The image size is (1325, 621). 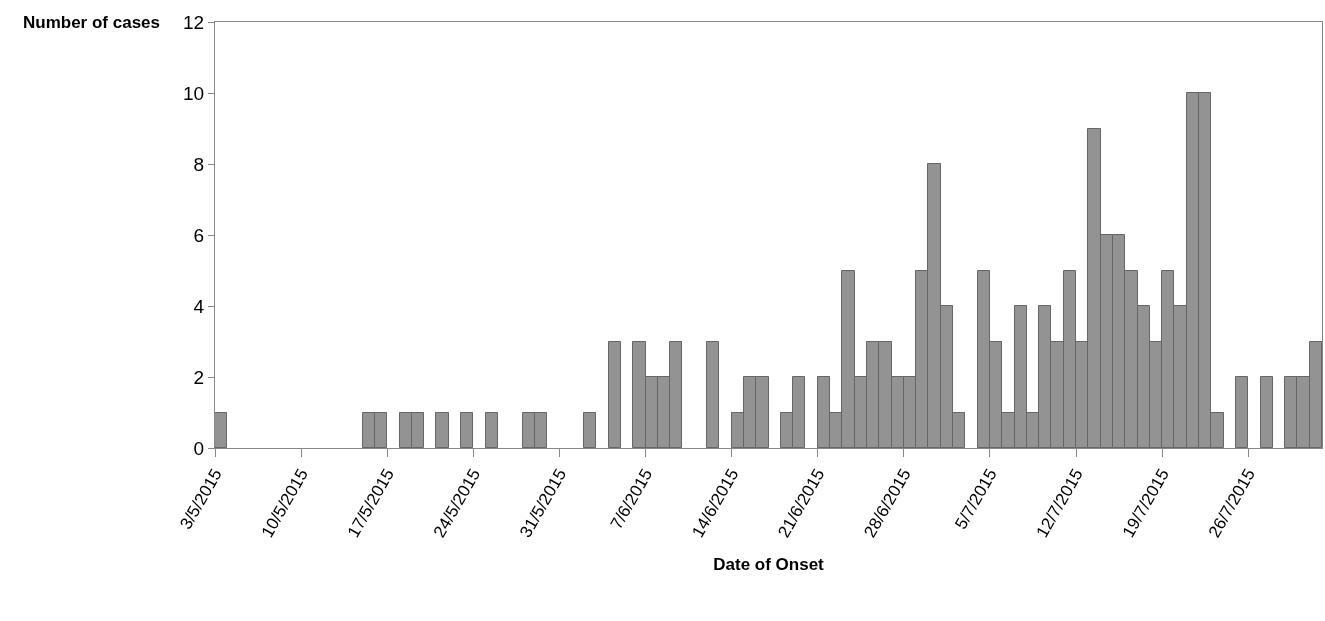 What do you see at coordinates (199, 448) in the screenshot?
I see `y-tick-label: 0` at bounding box center [199, 448].